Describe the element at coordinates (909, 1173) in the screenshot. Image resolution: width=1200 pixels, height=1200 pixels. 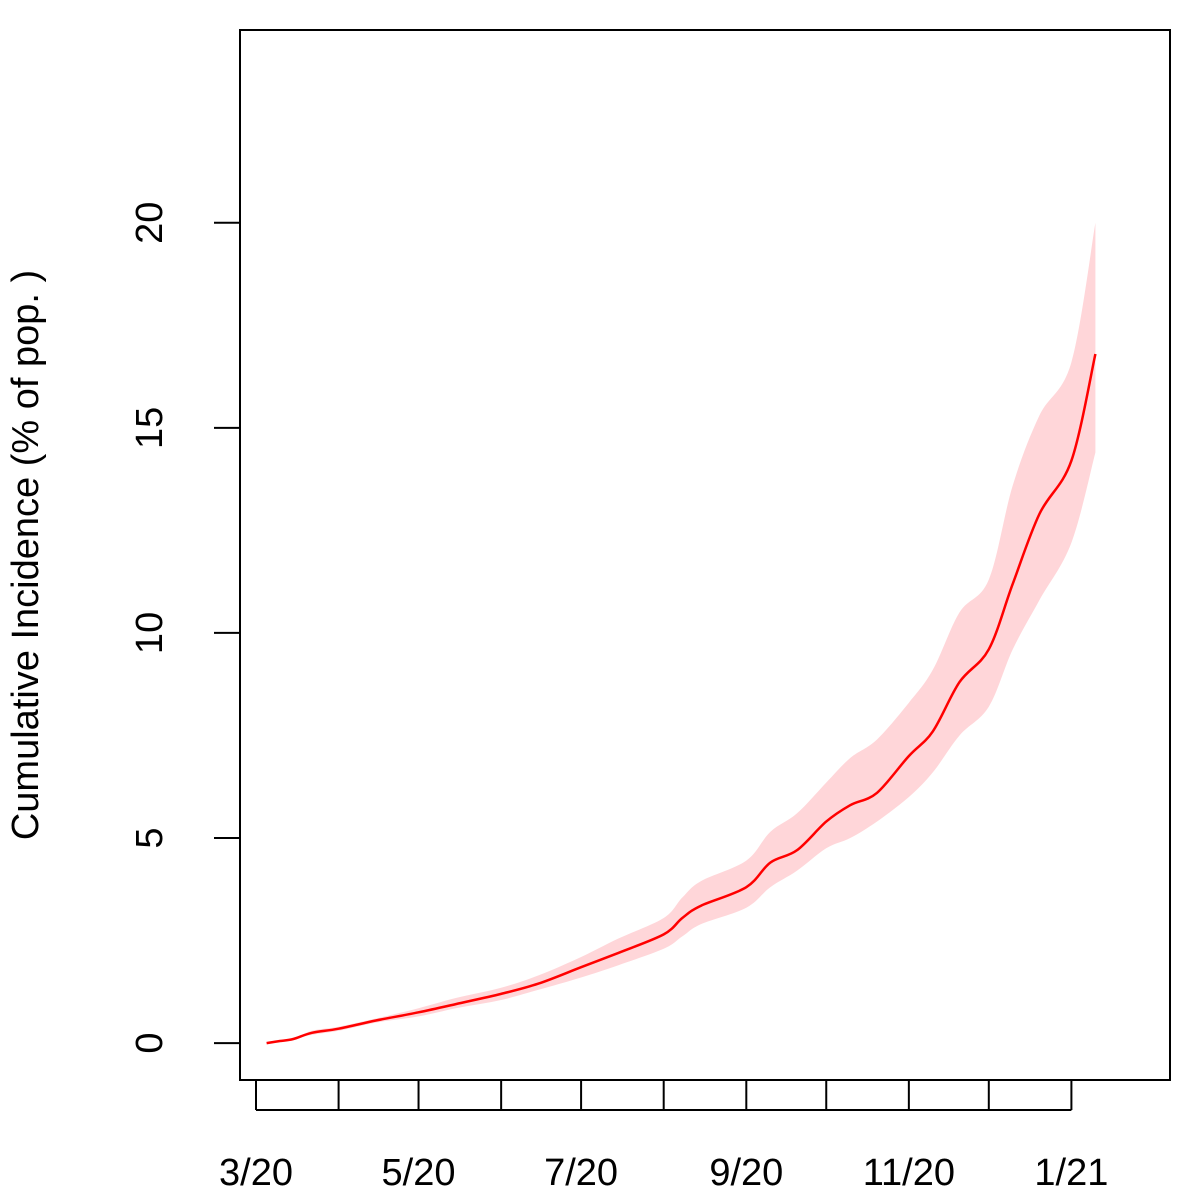
I see `x-tick-label: 11/20` at that location.